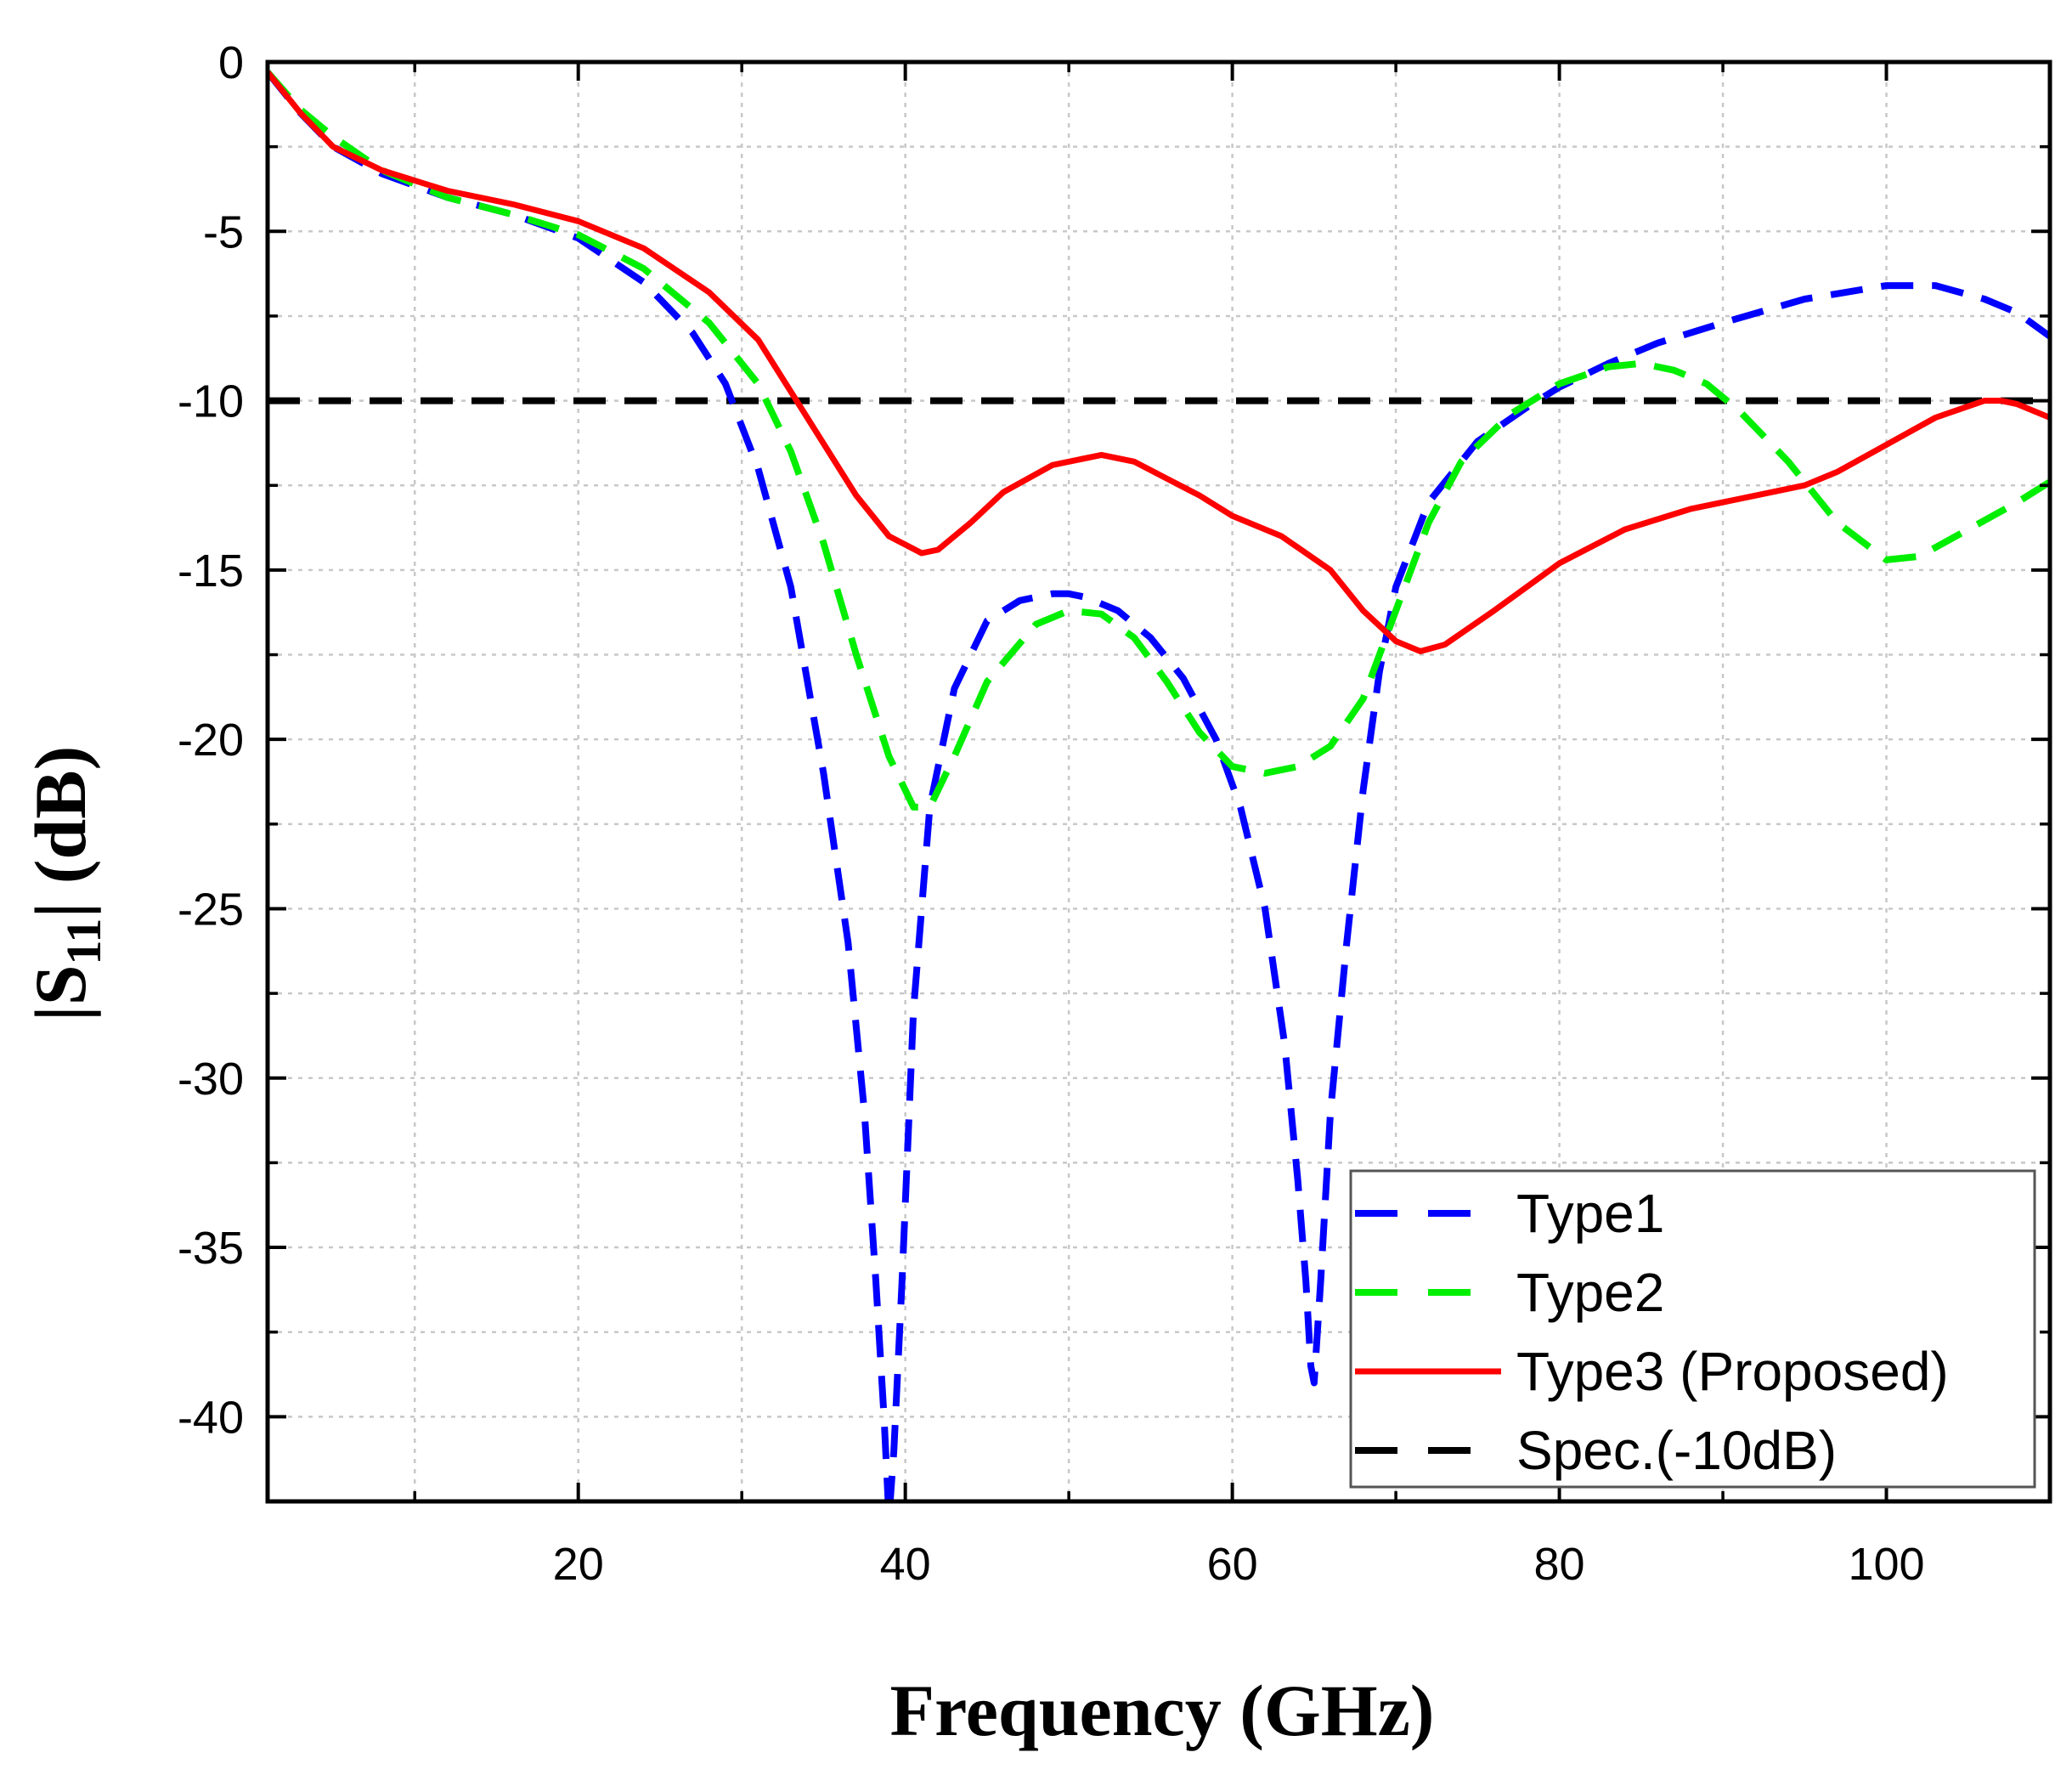  I want to click on y-tick-label: -40, so click(211, 1417).